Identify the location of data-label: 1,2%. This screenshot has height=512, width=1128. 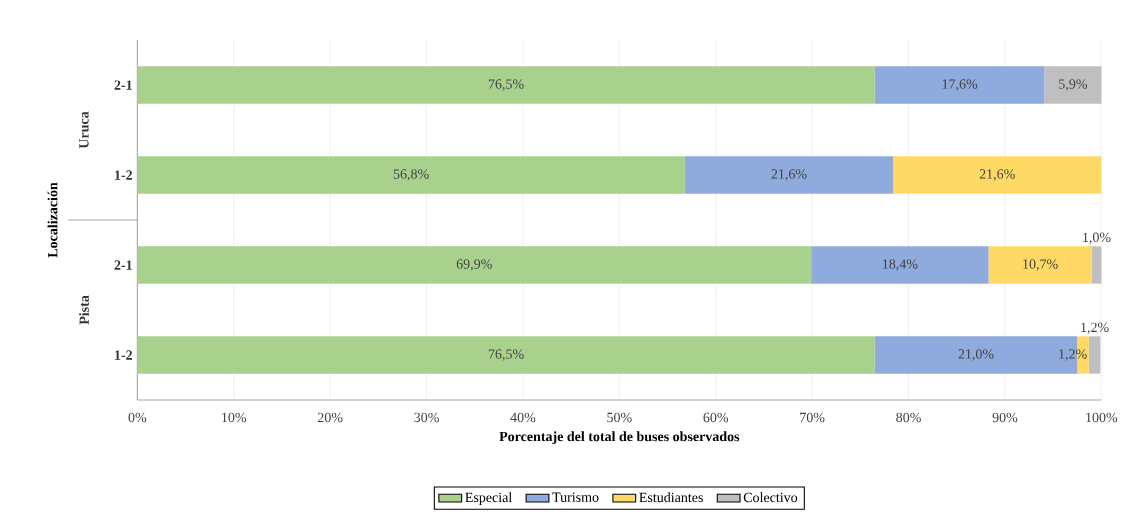
(1095, 328).